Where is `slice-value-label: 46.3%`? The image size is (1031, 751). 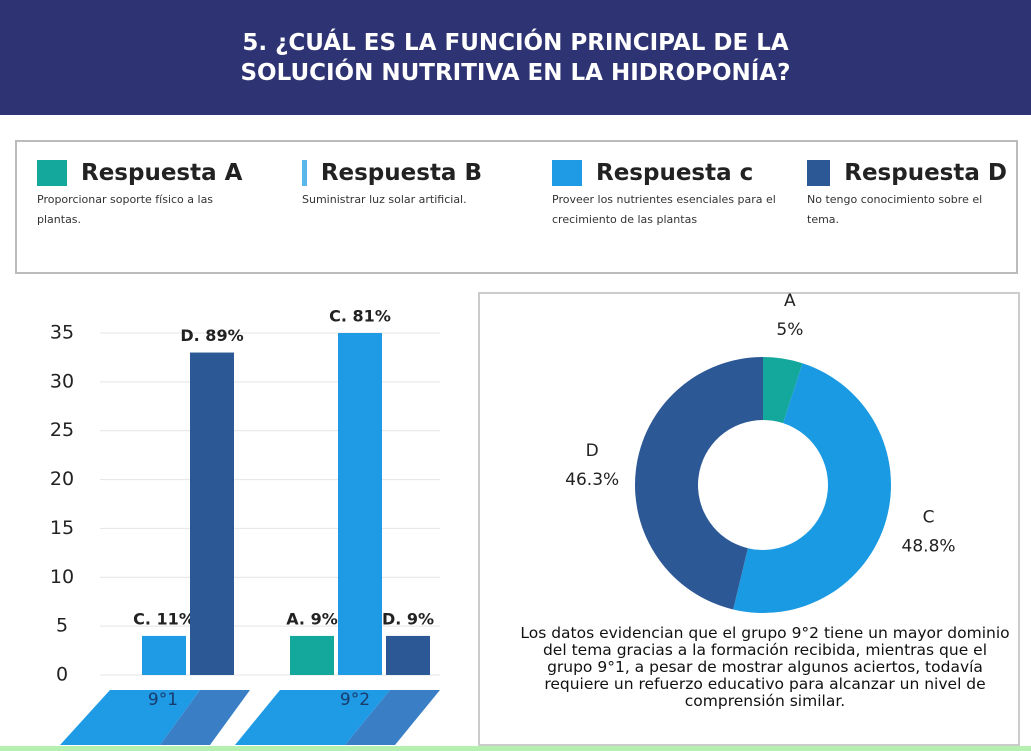
slice-value-label: 46.3% is located at coordinates (592, 480).